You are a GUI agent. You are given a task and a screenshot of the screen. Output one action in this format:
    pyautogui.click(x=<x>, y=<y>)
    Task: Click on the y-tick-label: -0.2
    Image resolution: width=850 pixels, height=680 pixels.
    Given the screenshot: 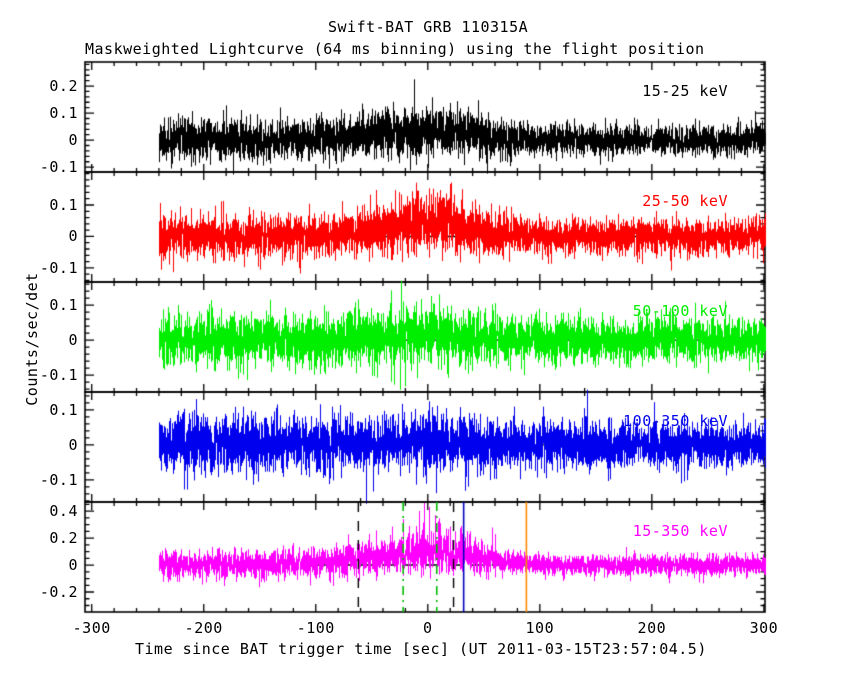 What is the action you would take?
    pyautogui.click(x=58, y=592)
    